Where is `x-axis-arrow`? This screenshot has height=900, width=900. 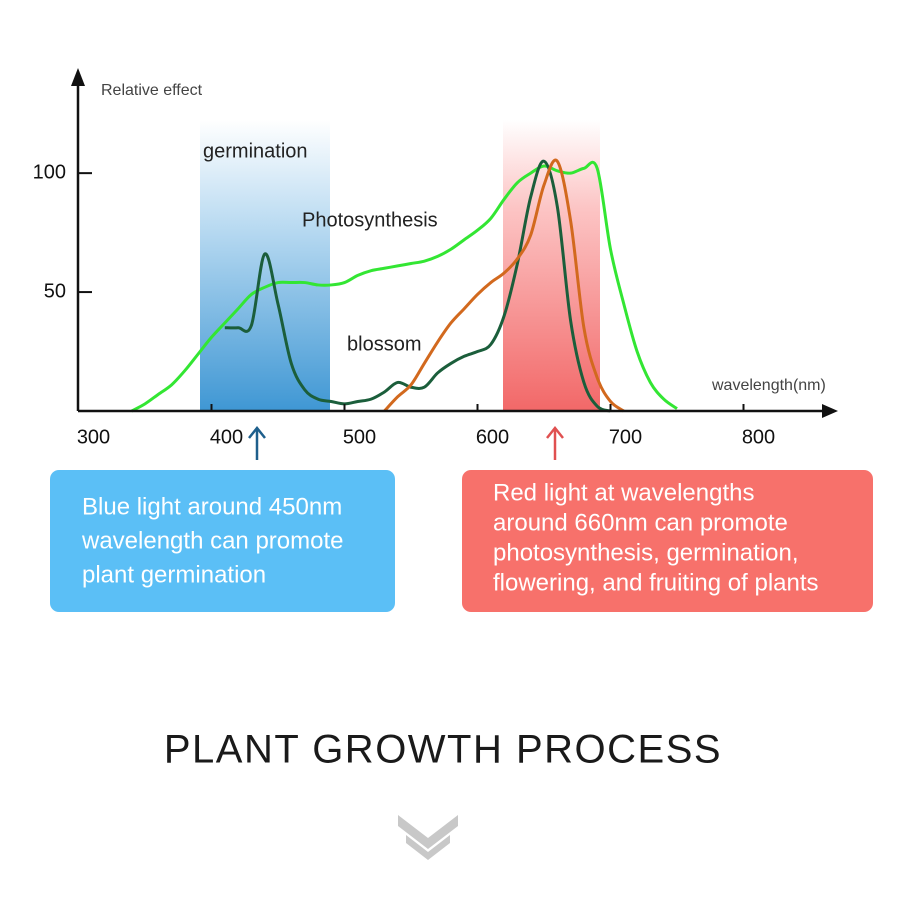
x-axis-arrow is located at coordinates (830, 411).